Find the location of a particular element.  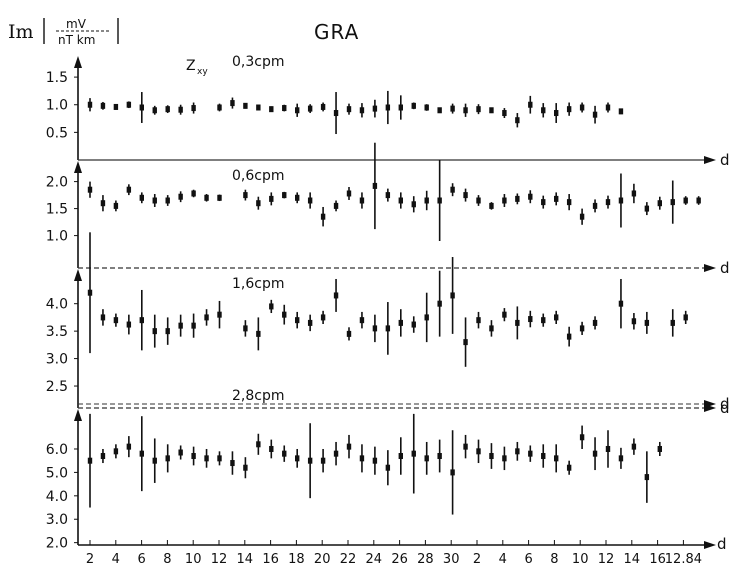

x-tick-label: 6 is located at coordinates (528, 559).